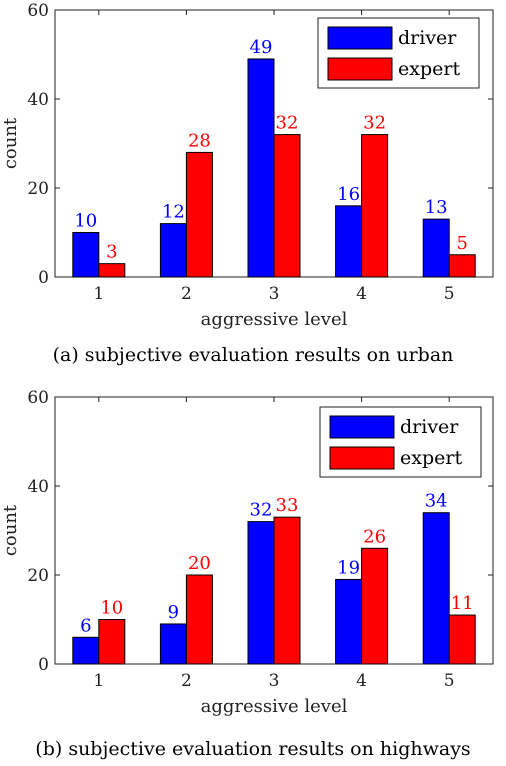 The height and width of the screenshot is (766, 506). Describe the element at coordinates (111, 252) in the screenshot. I see `data-label-expert: 3` at that location.